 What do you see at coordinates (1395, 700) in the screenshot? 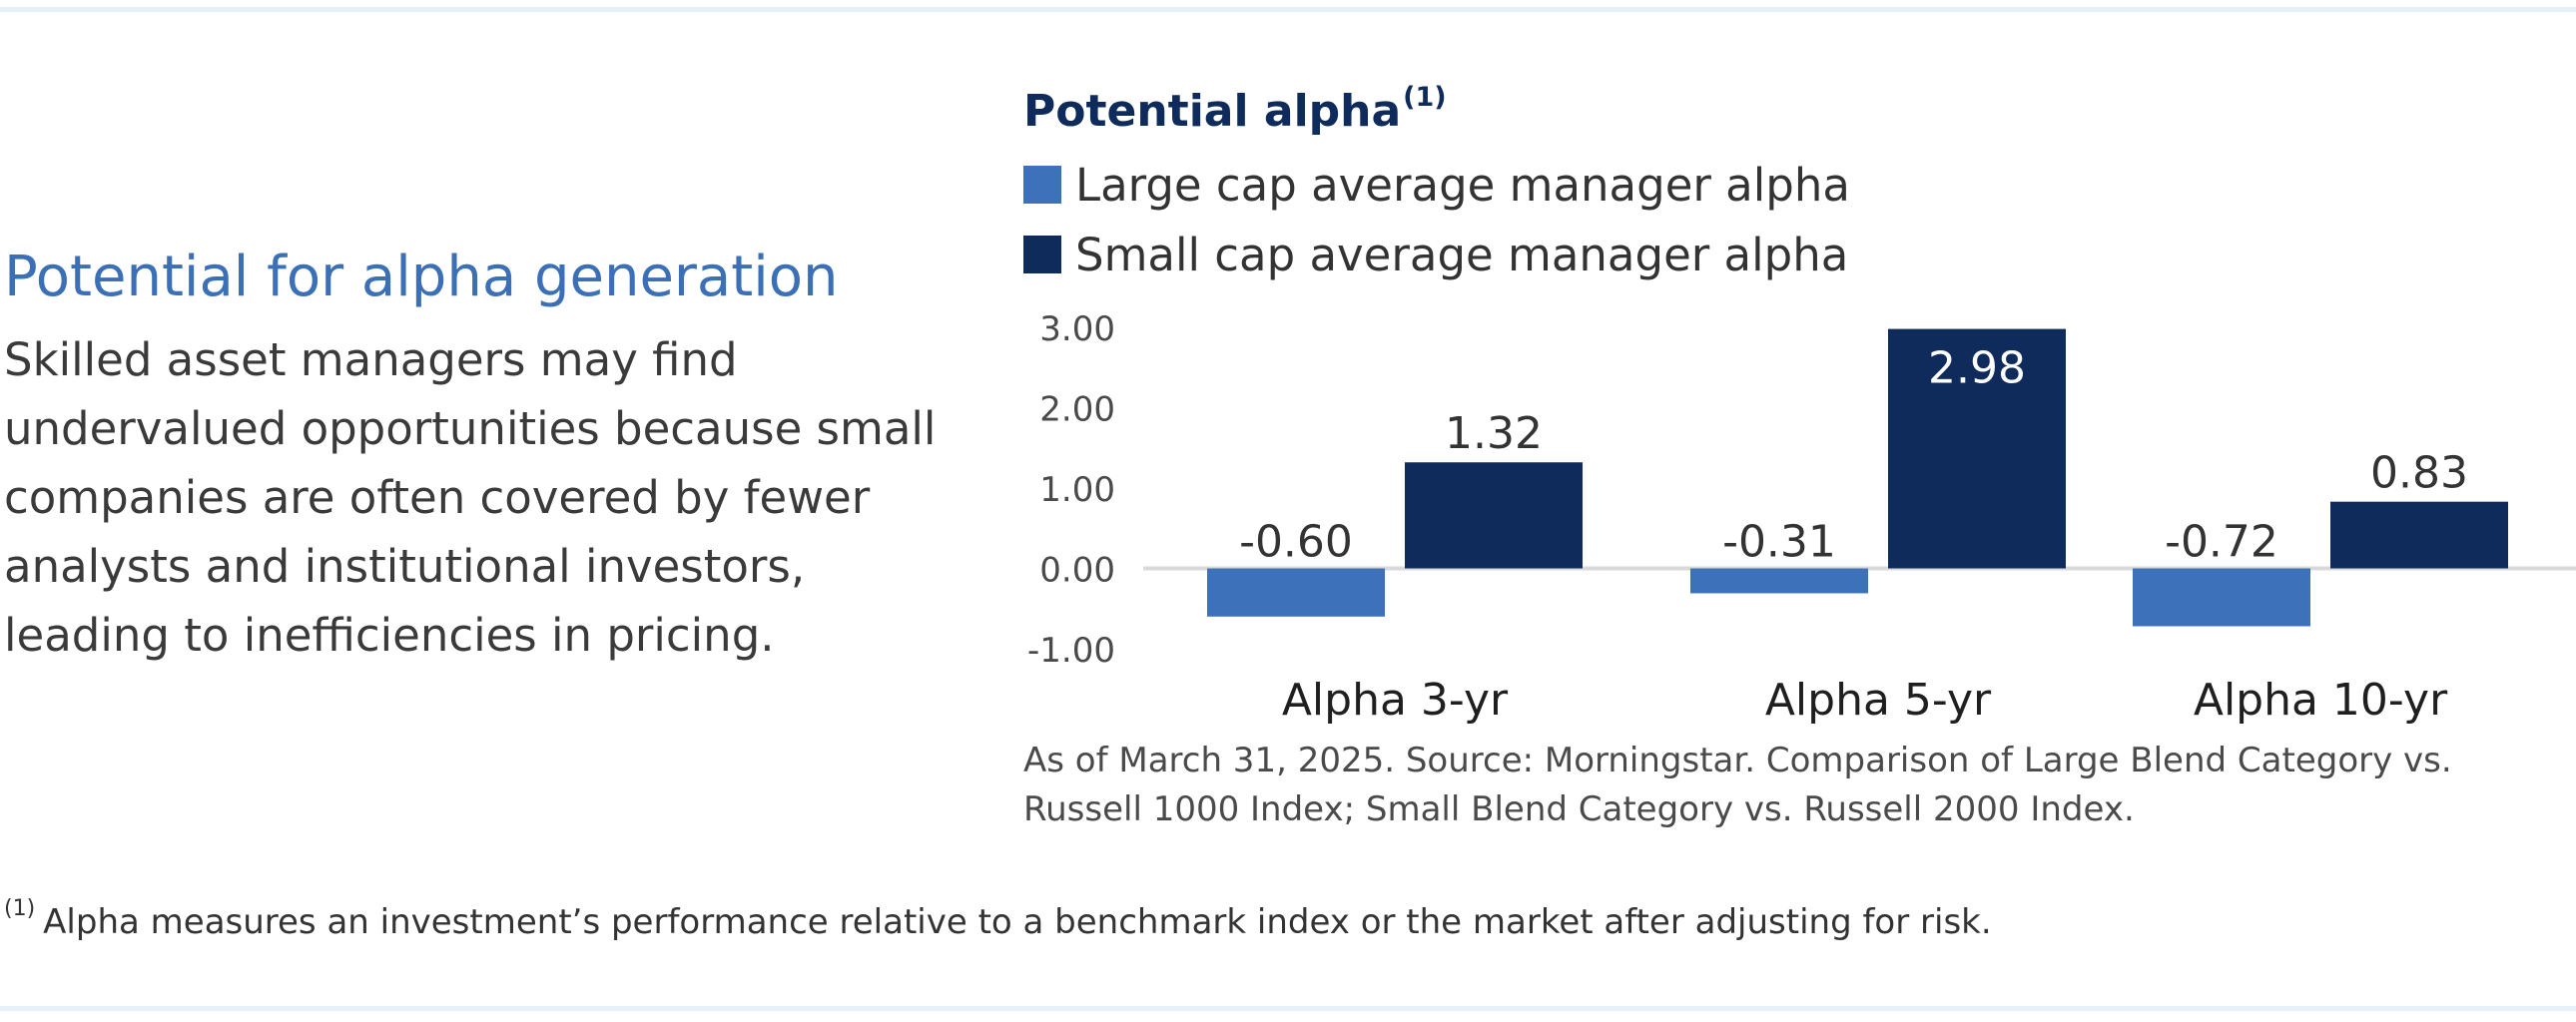
I see `x-category-label-0: Alpha 3-yr` at bounding box center [1395, 700].